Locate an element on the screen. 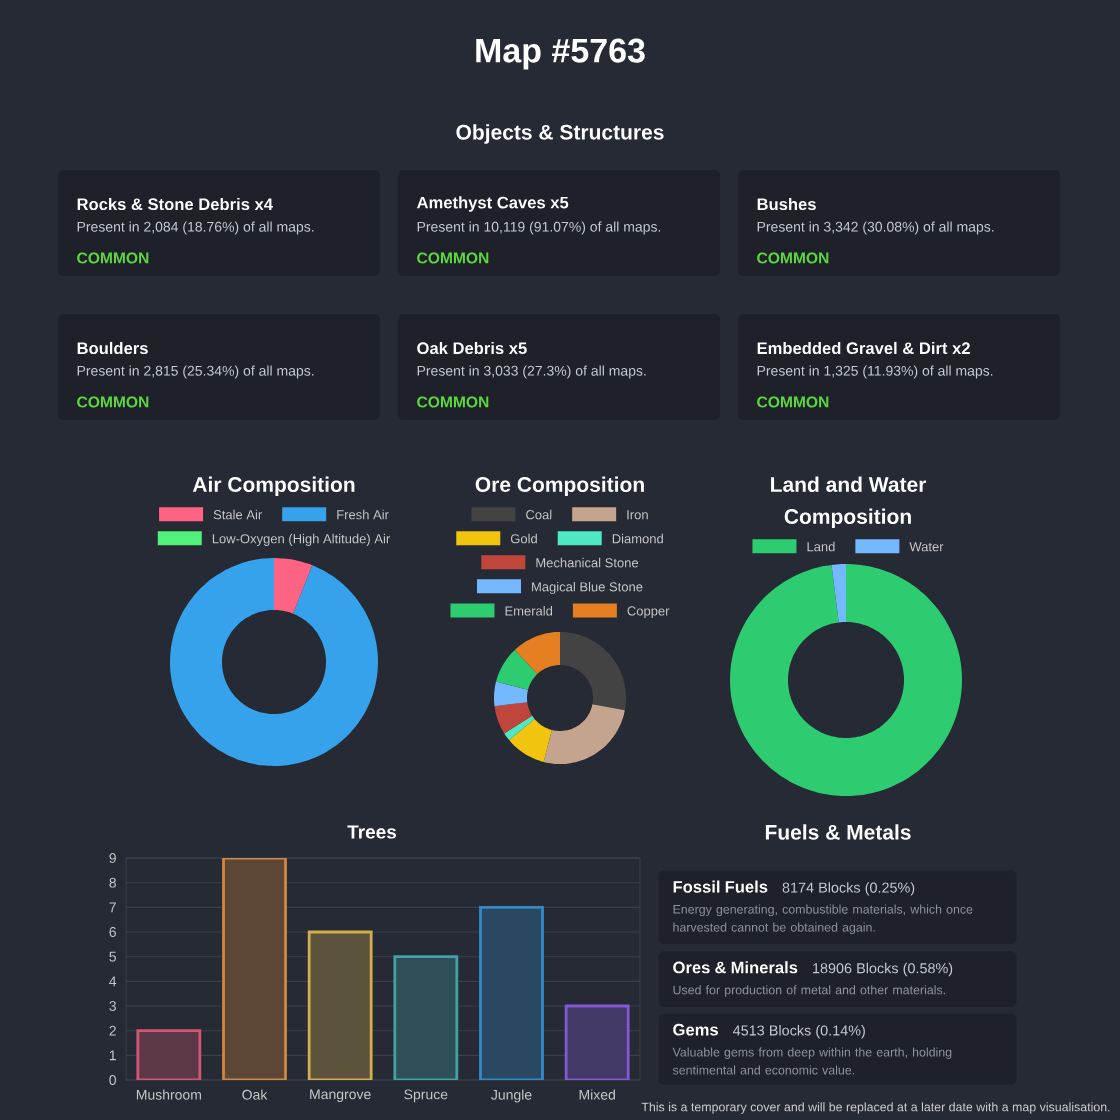  chart-title: Ore Composition is located at coordinates (559, 486).